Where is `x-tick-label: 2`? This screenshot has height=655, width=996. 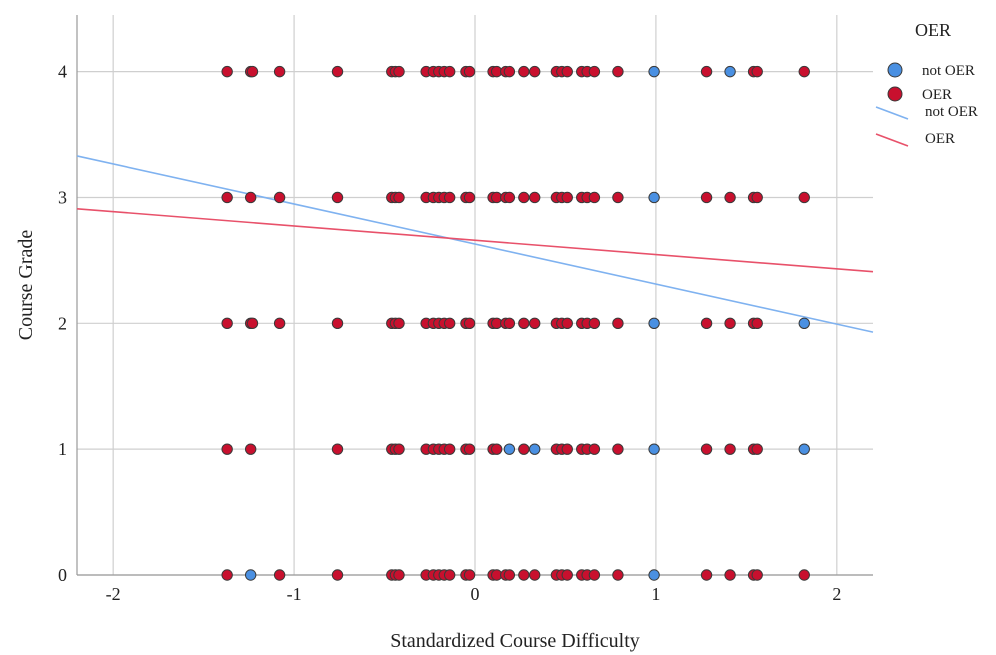 x-tick-label: 2 is located at coordinates (836, 594).